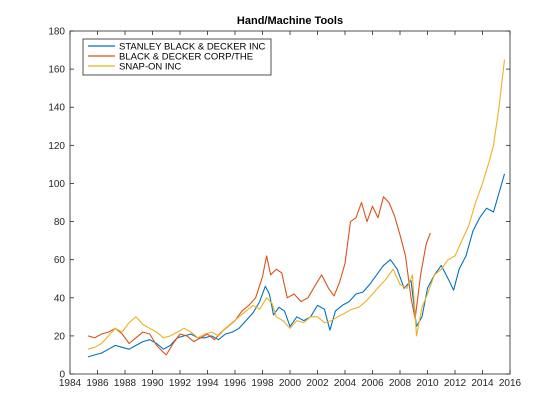 The width and height of the screenshot is (560, 420). Describe the element at coordinates (60, 222) in the screenshot. I see `y-tick-label: 80` at that location.